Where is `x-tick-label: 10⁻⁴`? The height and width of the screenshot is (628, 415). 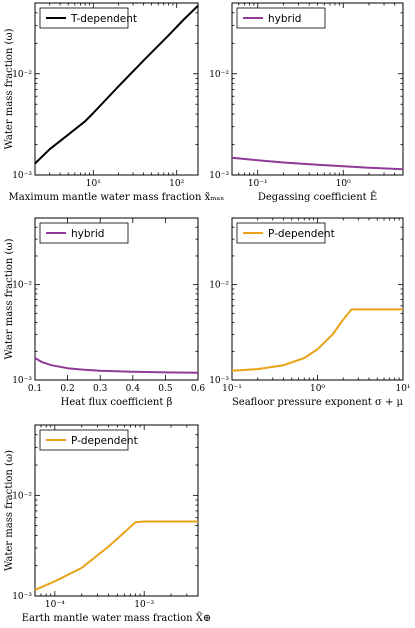 x-tick-label: 10⁻⁴ is located at coordinates (55, 605).